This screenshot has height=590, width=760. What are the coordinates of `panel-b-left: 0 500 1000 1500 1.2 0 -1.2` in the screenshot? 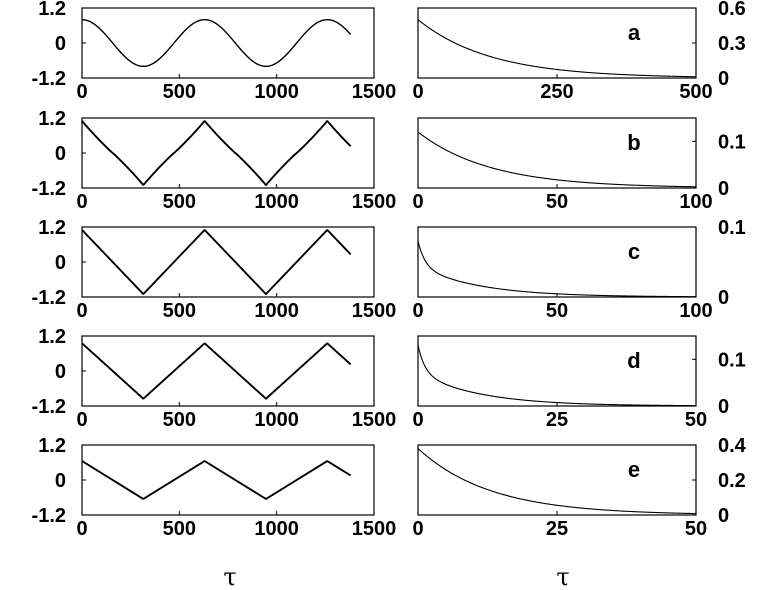 It's located at (214, 160).